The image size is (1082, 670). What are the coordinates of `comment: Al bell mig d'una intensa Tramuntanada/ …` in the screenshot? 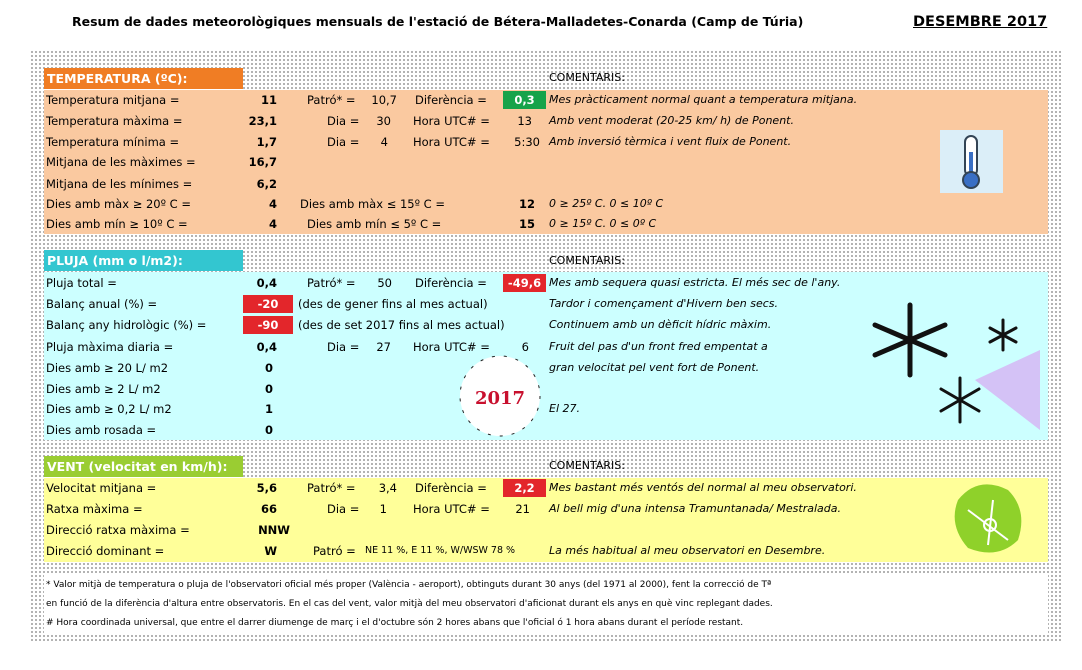 It's located at (695, 508).